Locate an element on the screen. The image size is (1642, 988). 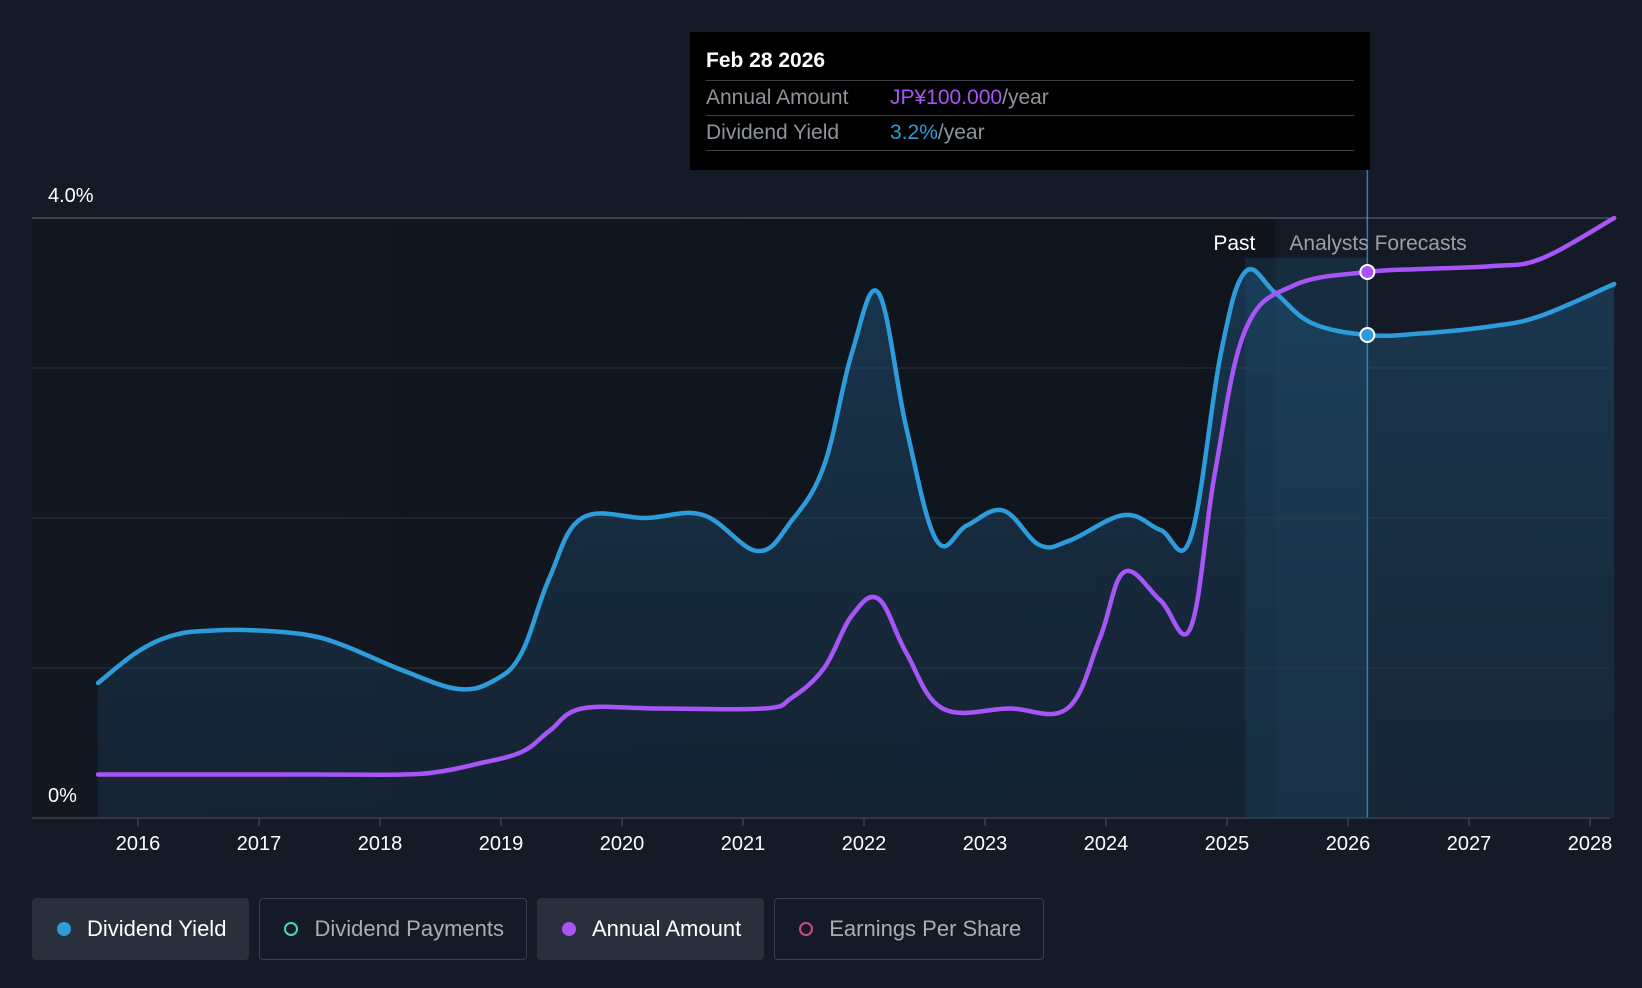
x-tick-label: 2016 is located at coordinates (138, 844).